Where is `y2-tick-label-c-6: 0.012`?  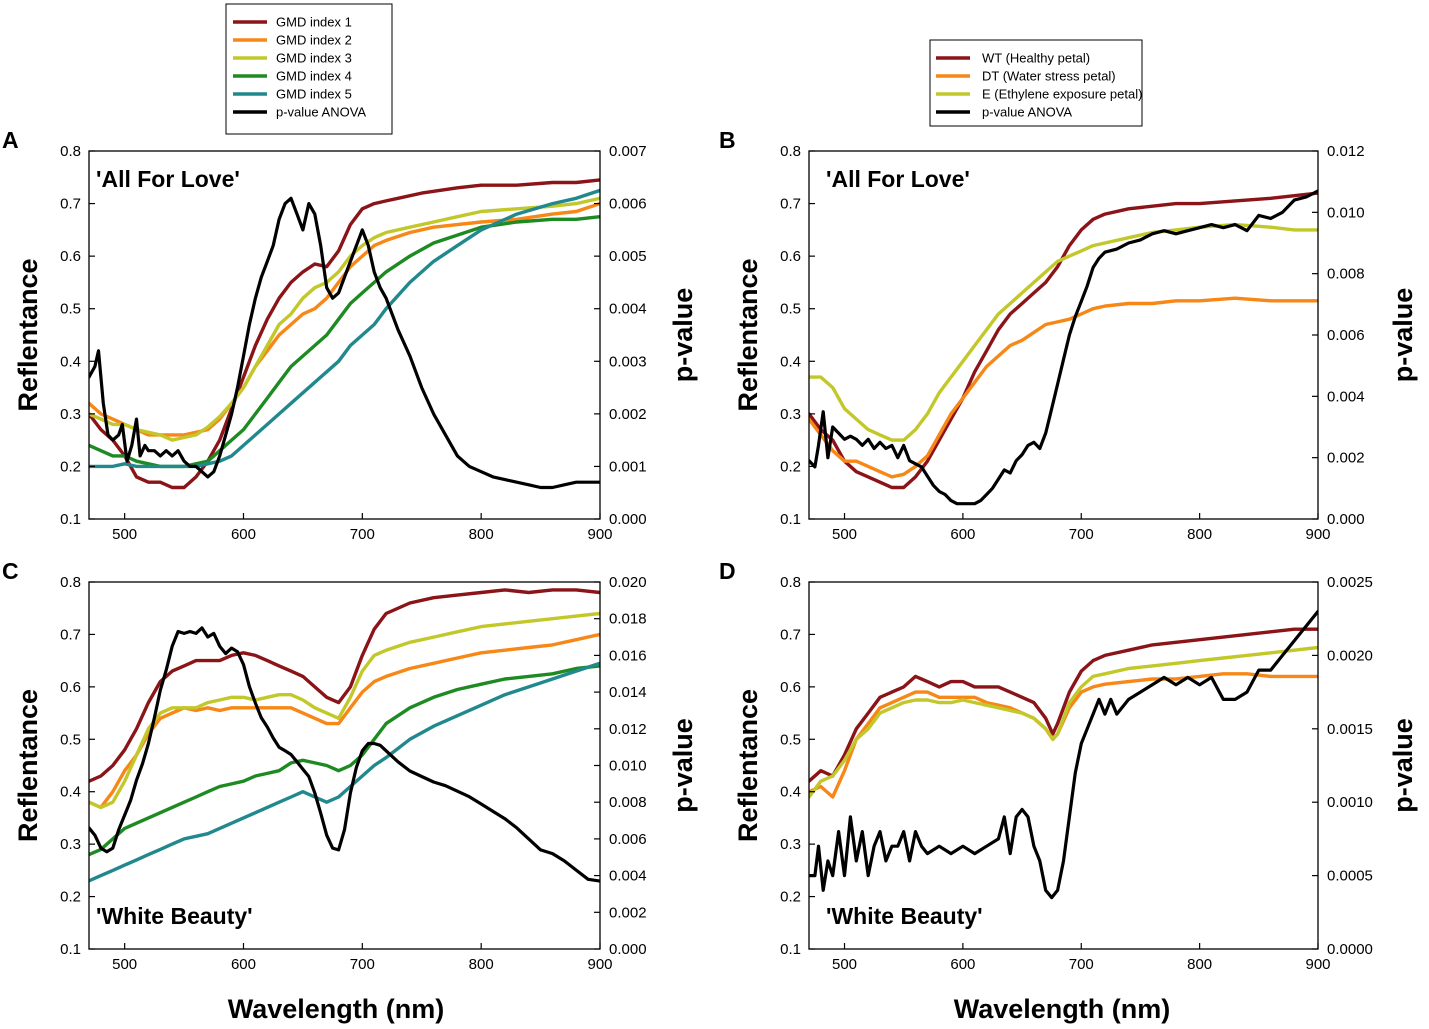 y2-tick-label-c-6: 0.012 is located at coordinates (628, 729).